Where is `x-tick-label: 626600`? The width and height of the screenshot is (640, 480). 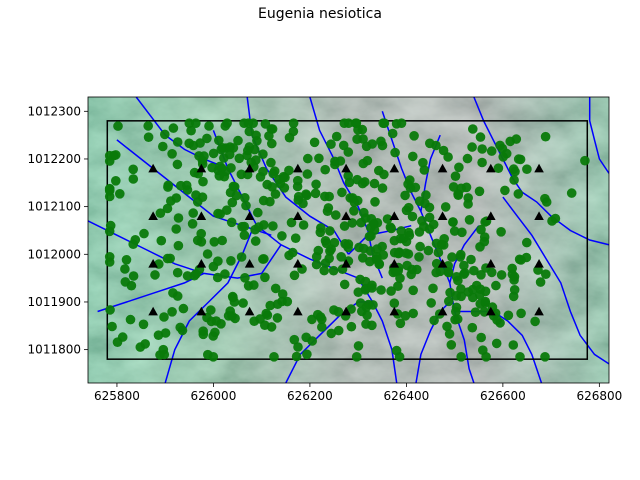
x-tick-label: 626600 is located at coordinates (503, 396).